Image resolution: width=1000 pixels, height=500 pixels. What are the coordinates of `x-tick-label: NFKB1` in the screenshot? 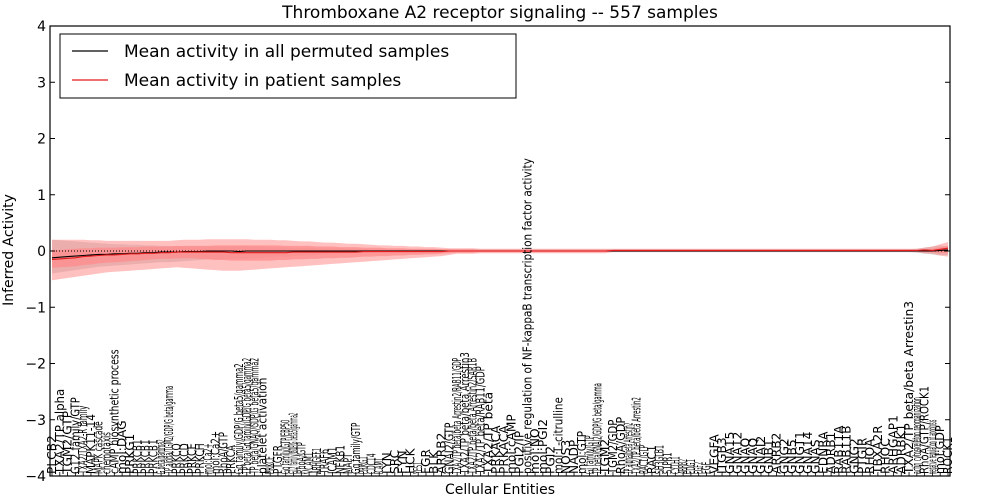 It's located at (340, 459).